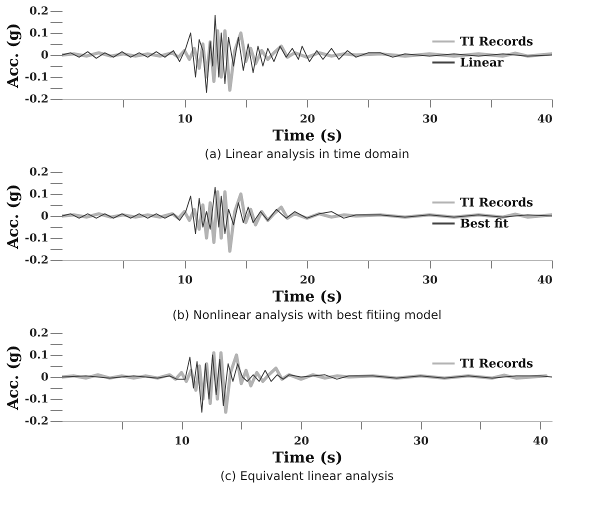 The image size is (605, 508). What do you see at coordinates (307, 476) in the screenshot?
I see `text: (c) Equivalent linear analysis` at bounding box center [307, 476].